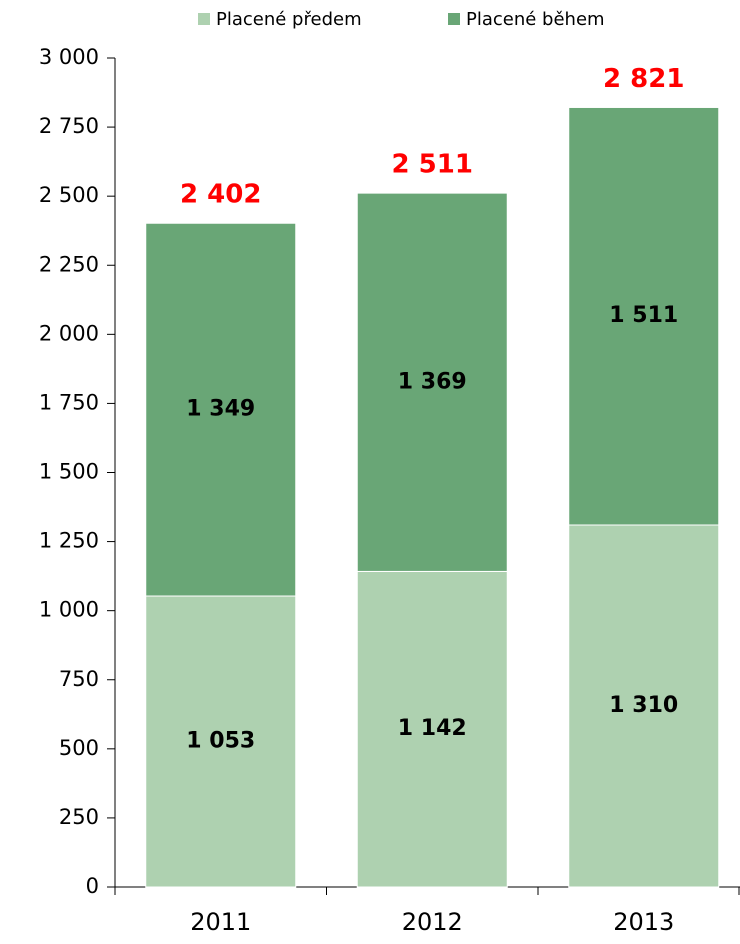  I want to click on value-label: 1 310, so click(643, 705).